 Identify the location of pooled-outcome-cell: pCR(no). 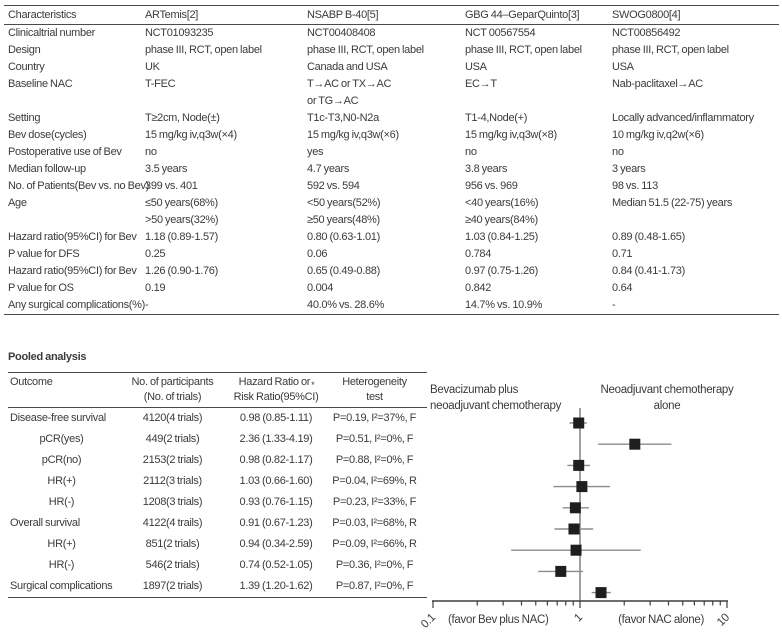
(61, 460).